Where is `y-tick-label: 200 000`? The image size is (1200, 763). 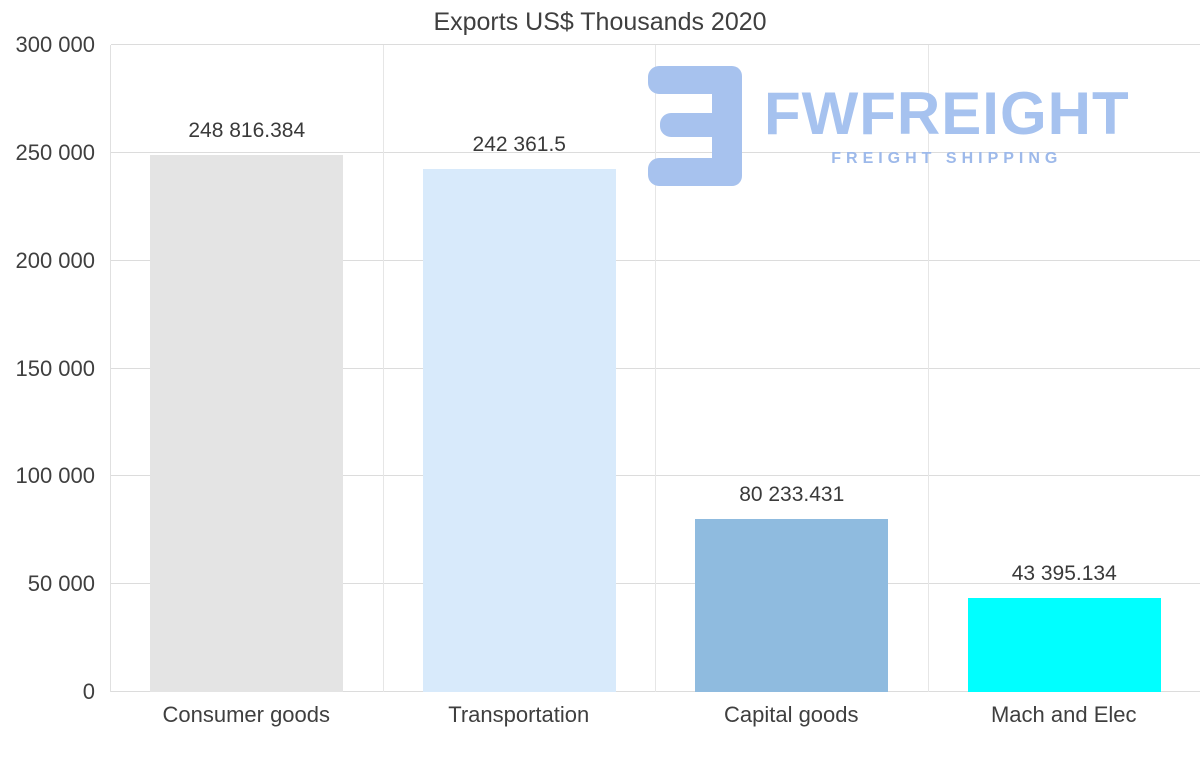
y-tick-label: 200 000 is located at coordinates (55, 260).